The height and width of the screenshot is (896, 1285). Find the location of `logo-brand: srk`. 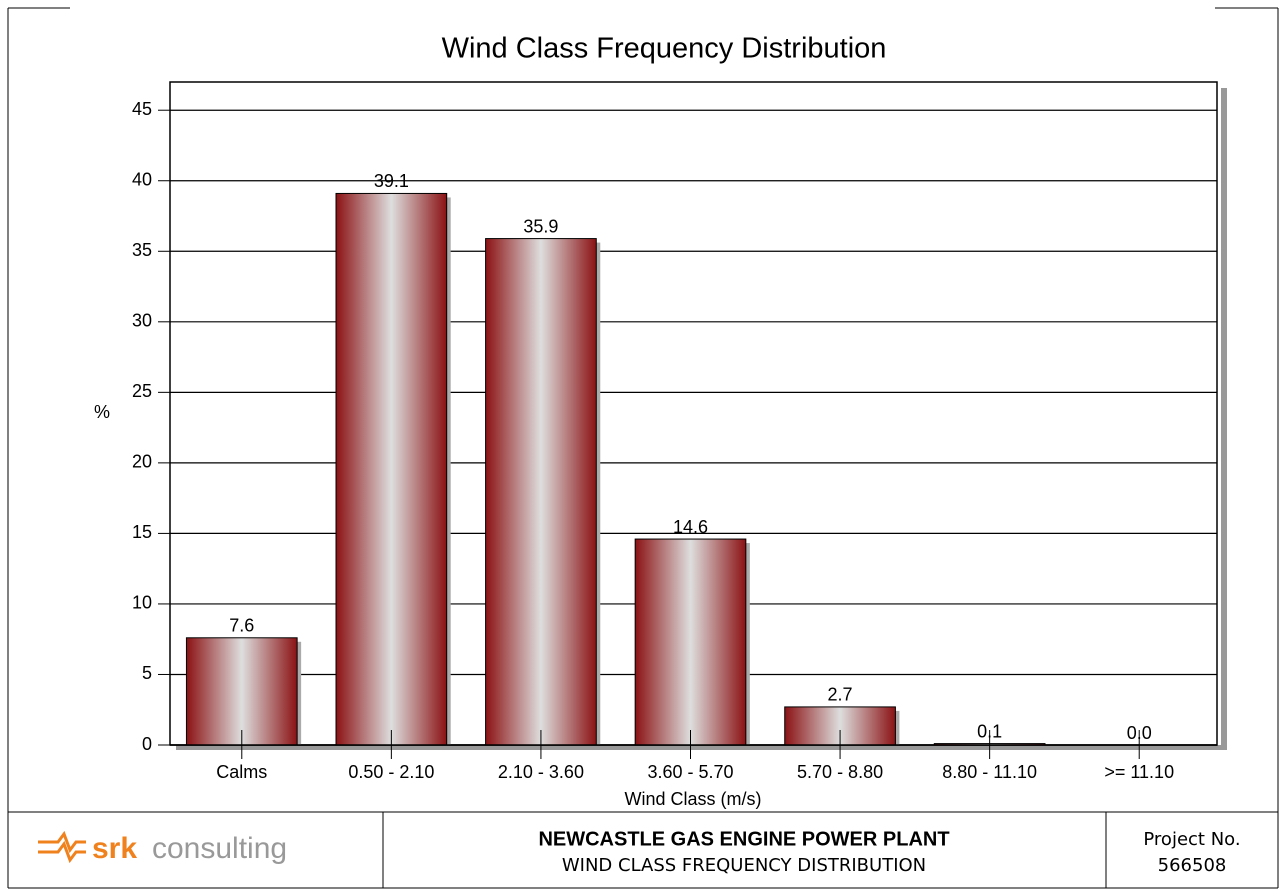

logo-brand: srk is located at coordinates (114, 848).